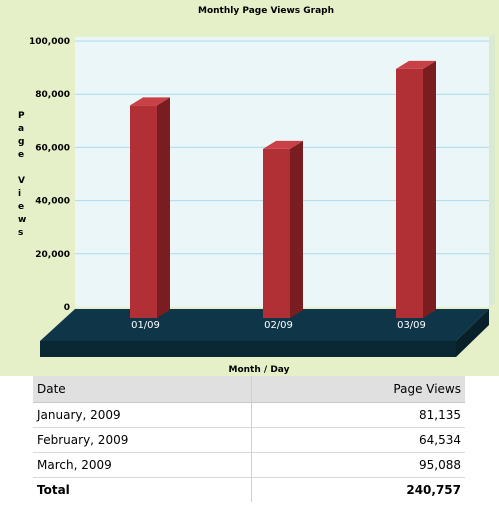 This screenshot has height=507, width=499. What do you see at coordinates (67, 308) in the screenshot?
I see `y-tick-label: 0` at bounding box center [67, 308].